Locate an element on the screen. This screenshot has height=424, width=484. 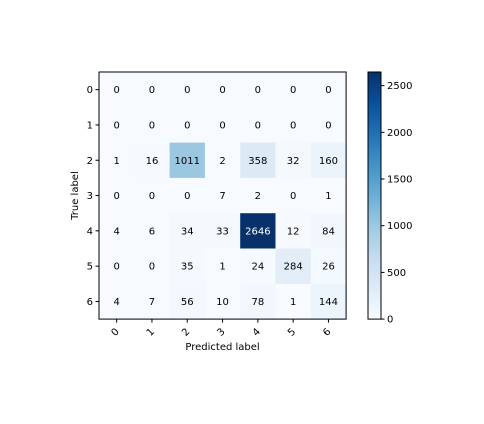
cell-value: 1011 is located at coordinates (187, 161).